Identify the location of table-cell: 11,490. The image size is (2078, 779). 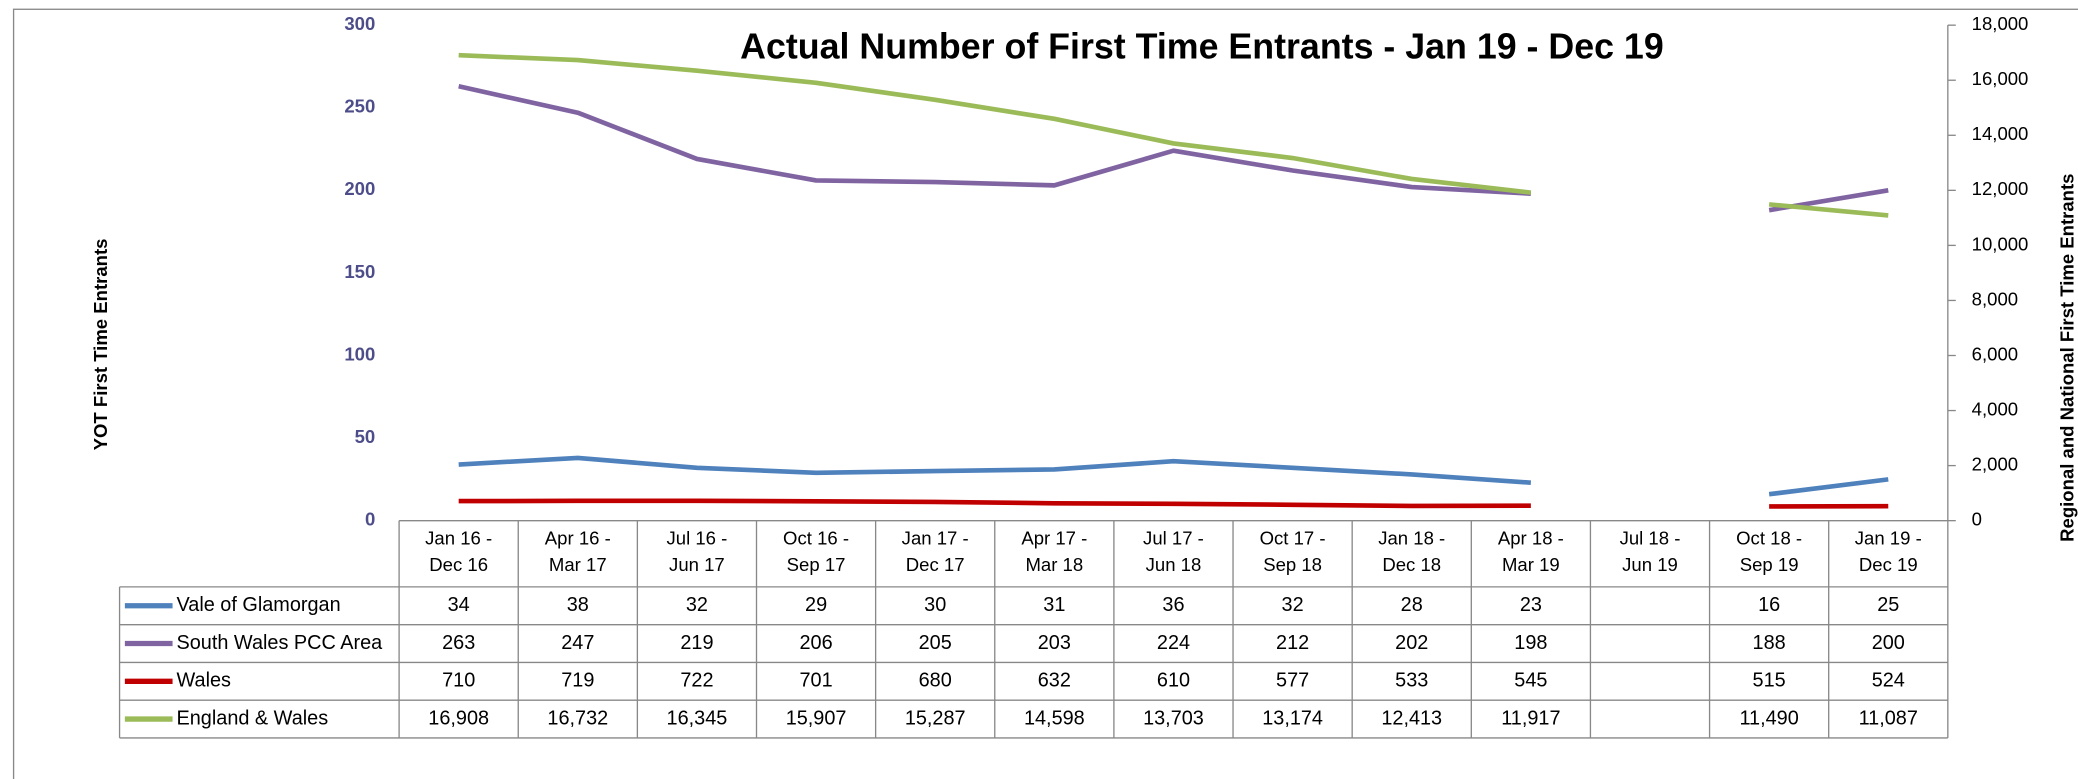
(1768, 718).